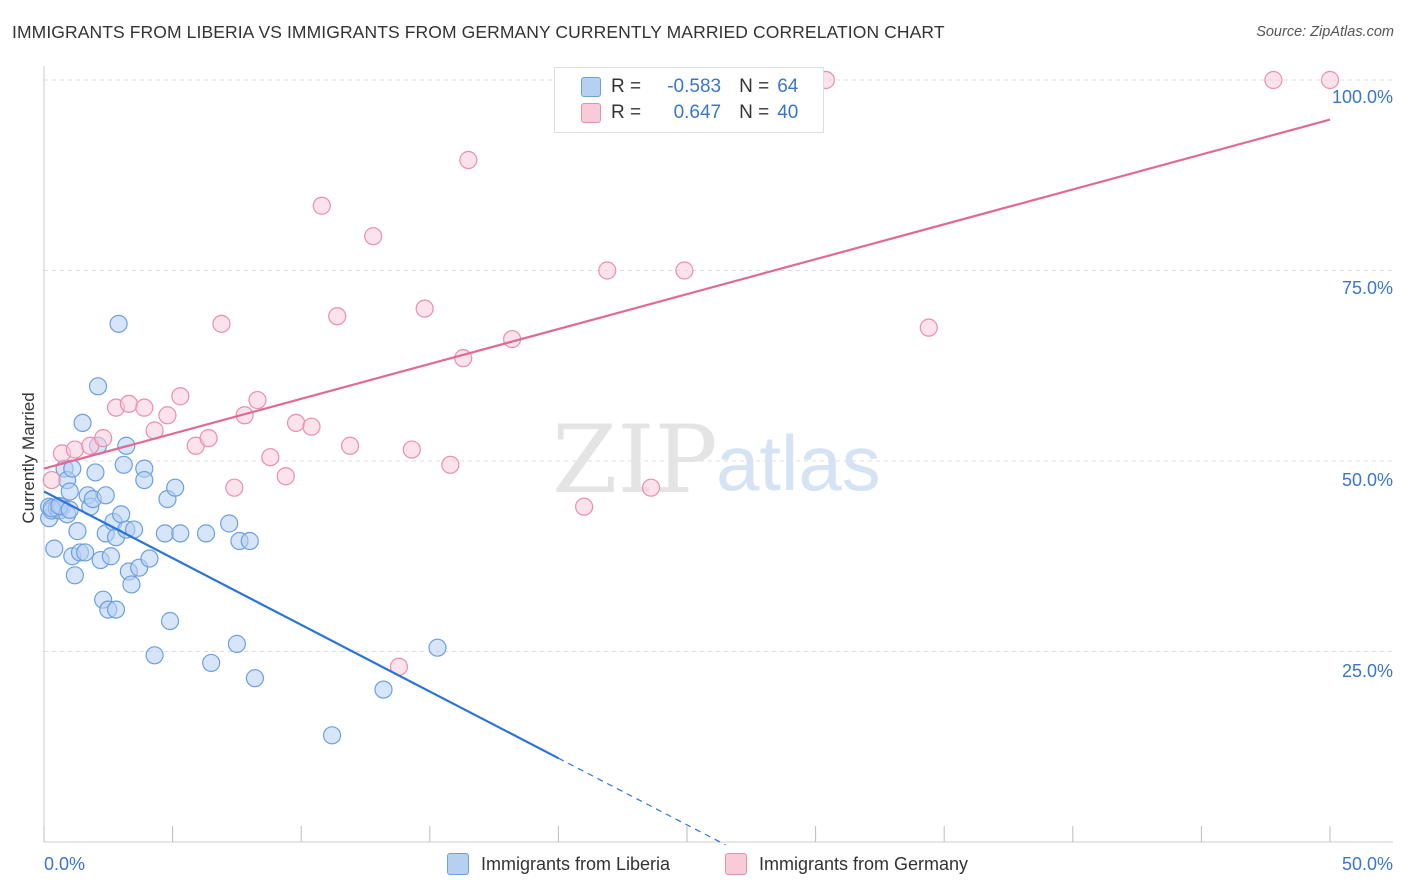 The height and width of the screenshot is (892, 1406). I want to click on legend-item-germany: Immigrants from Germany, so click(846, 864).